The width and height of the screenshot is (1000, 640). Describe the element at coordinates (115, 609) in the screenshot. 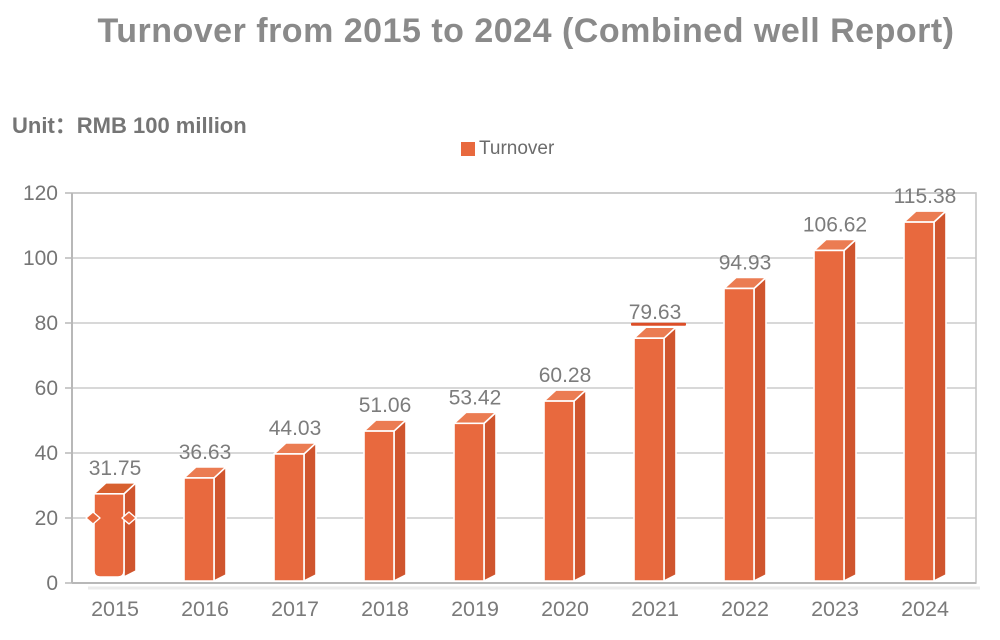

I see `x-category-label-2015: 2015` at that location.